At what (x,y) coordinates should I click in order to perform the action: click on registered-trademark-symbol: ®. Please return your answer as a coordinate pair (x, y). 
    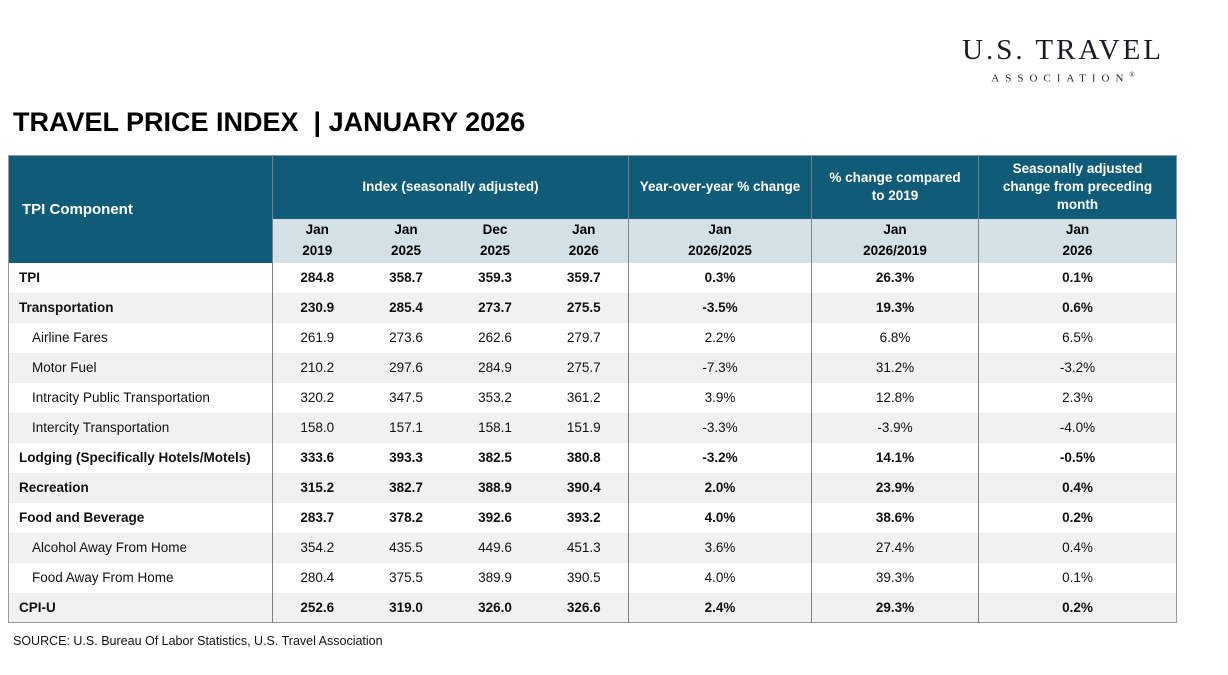
    Looking at the image, I should click on (1132, 75).